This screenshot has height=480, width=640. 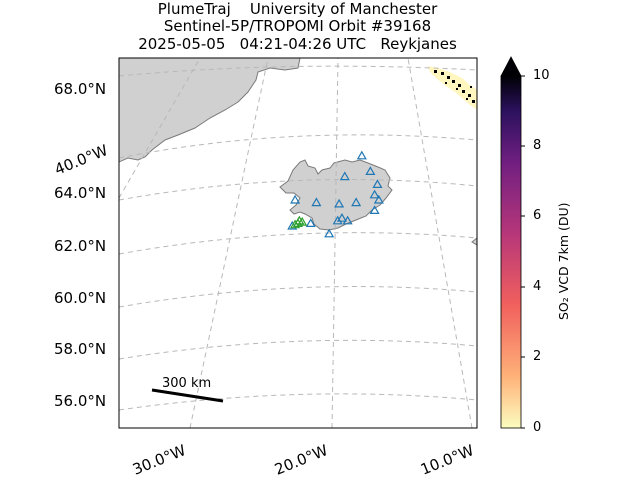 What do you see at coordinates (297, 26) in the screenshot?
I see `plot-title-line-2: Sentinel-5P/TROPOMI Orbit #39168` at bounding box center [297, 26].